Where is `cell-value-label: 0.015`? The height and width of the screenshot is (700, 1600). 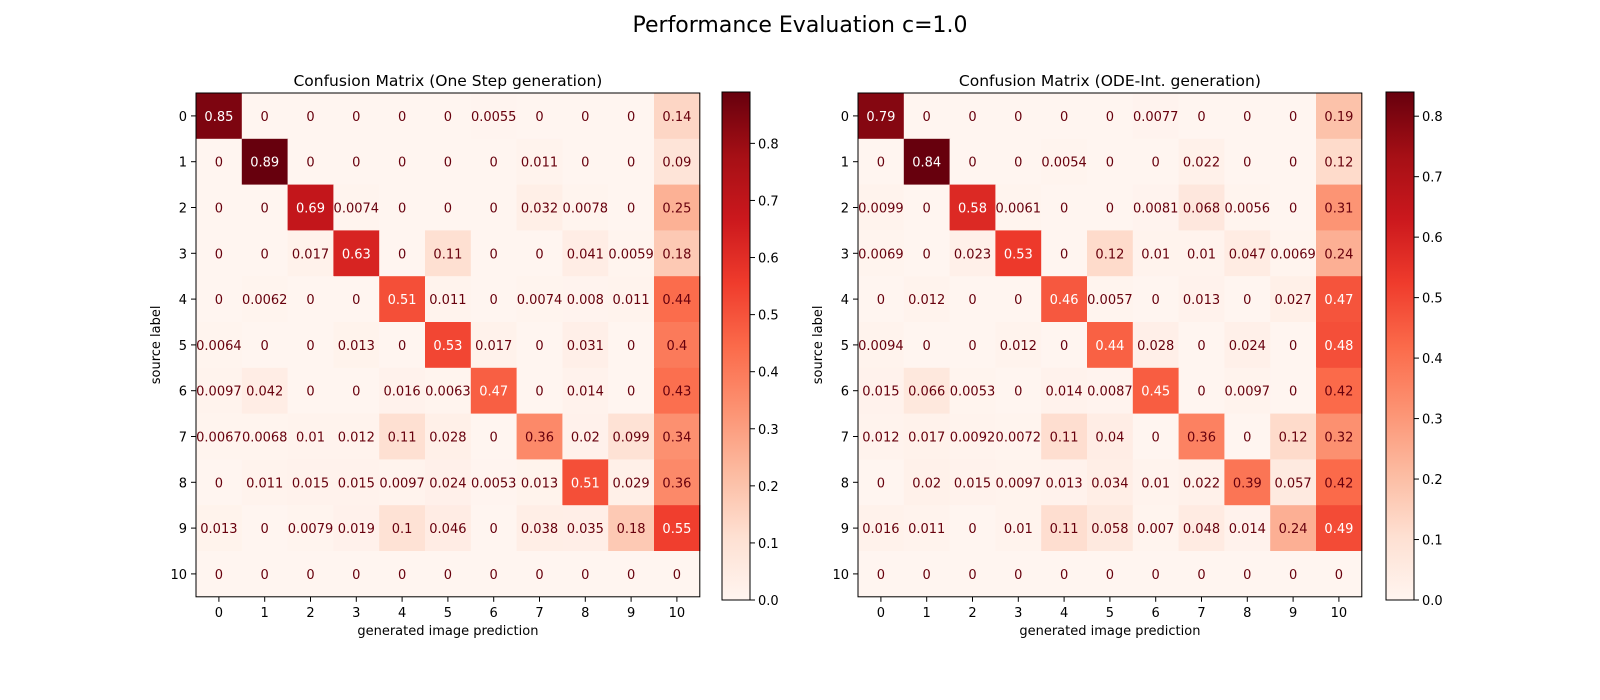 cell-value-label: 0.015 is located at coordinates (880, 392).